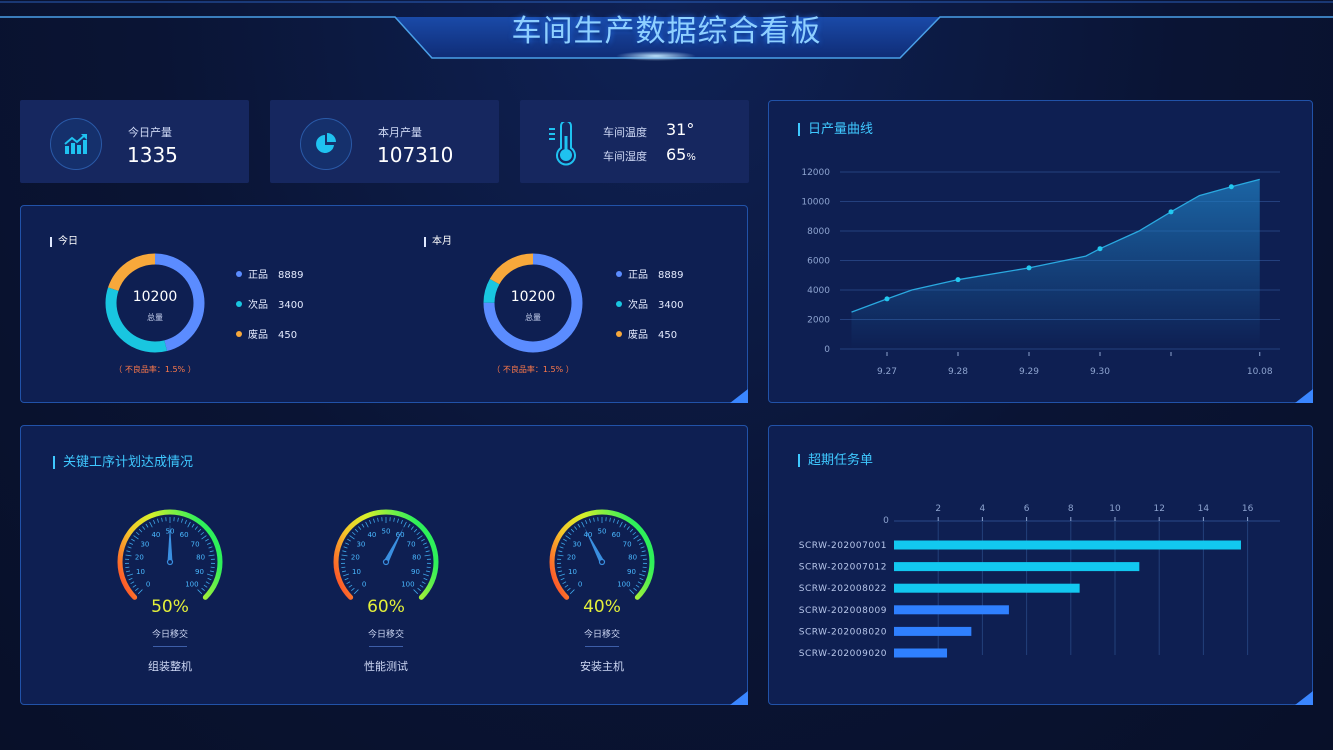 The width and height of the screenshot is (1333, 750). Describe the element at coordinates (646, 333) in the screenshot. I see `legend-item: 废品 450` at that location.